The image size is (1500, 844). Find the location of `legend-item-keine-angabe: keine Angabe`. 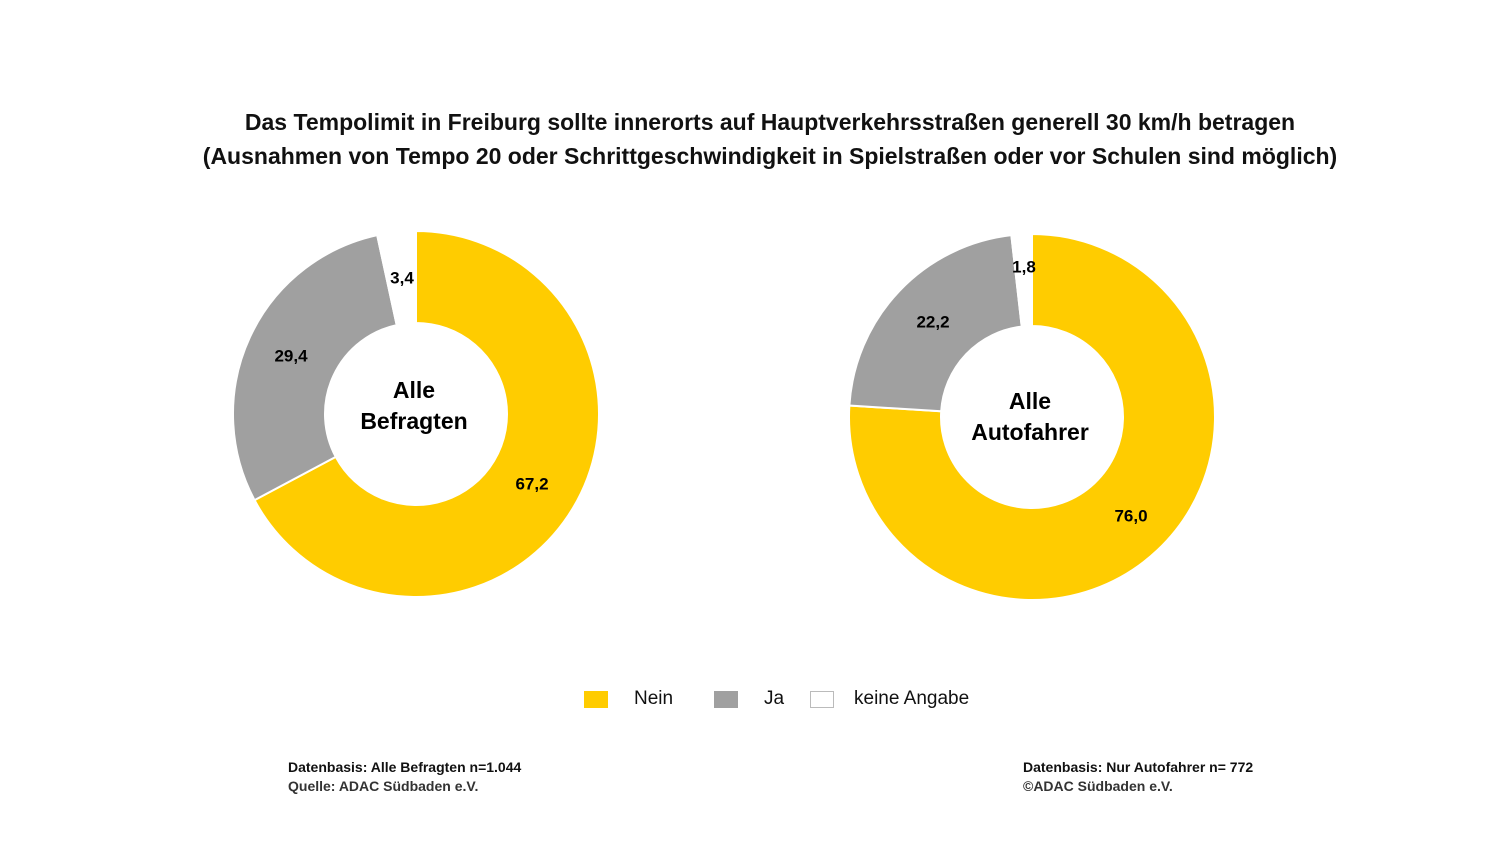

legend-item-keine-angabe: keine Angabe is located at coordinates (889, 699).